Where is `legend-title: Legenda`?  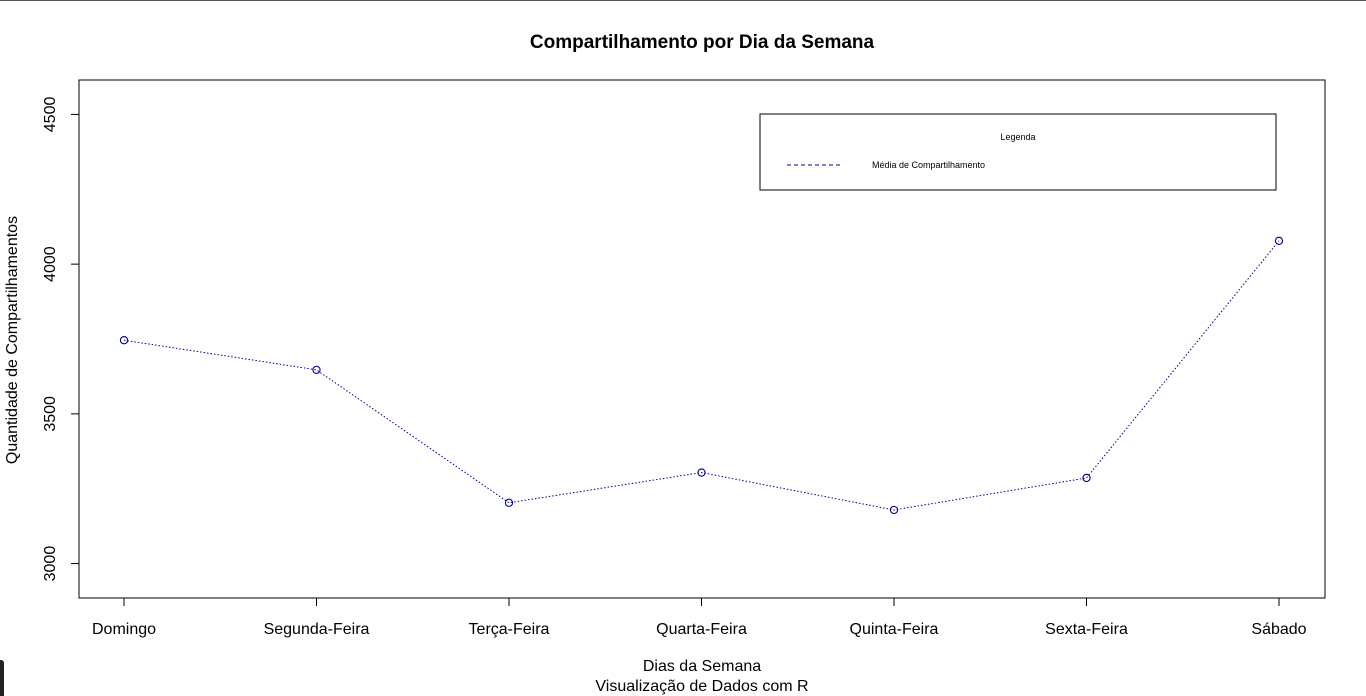 legend-title: Legenda is located at coordinates (1017, 137).